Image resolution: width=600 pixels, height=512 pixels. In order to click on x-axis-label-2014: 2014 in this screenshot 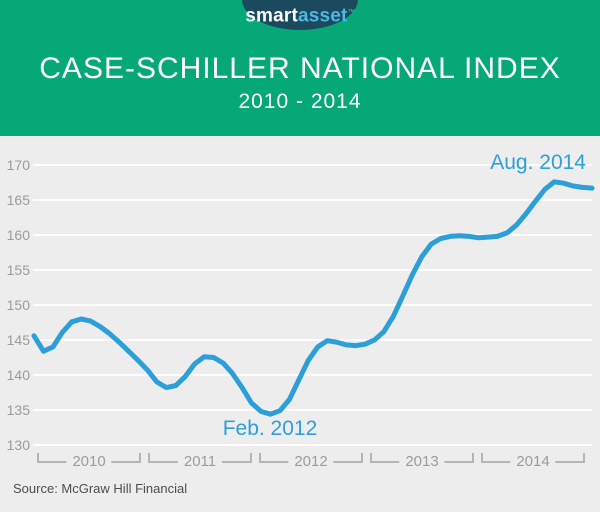, I will do `click(533, 461)`.